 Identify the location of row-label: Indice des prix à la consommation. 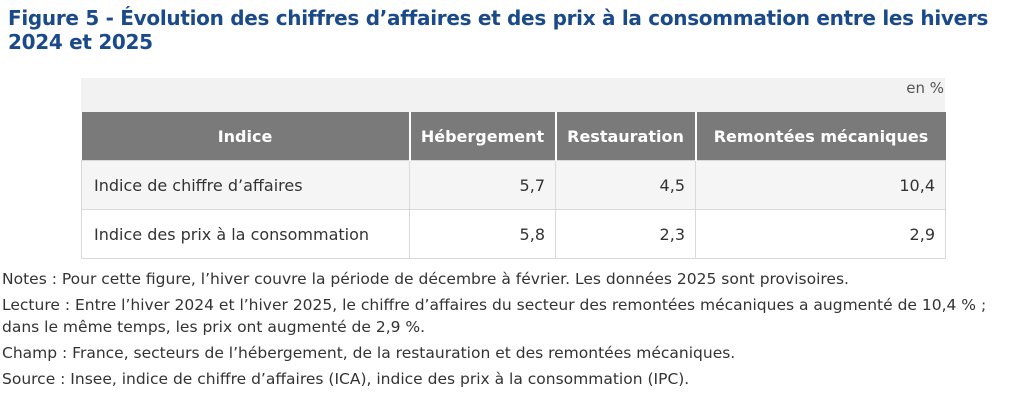
(245, 234).